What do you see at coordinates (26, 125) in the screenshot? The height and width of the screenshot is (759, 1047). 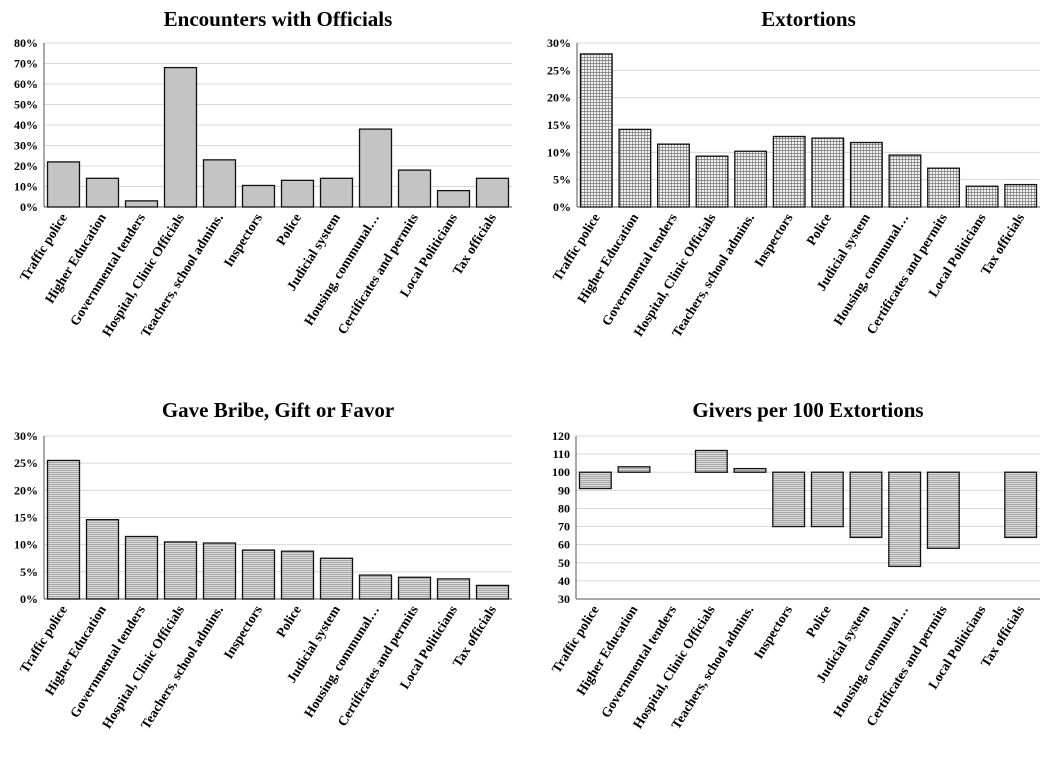 I see `y-tick-label: 40%` at bounding box center [26, 125].